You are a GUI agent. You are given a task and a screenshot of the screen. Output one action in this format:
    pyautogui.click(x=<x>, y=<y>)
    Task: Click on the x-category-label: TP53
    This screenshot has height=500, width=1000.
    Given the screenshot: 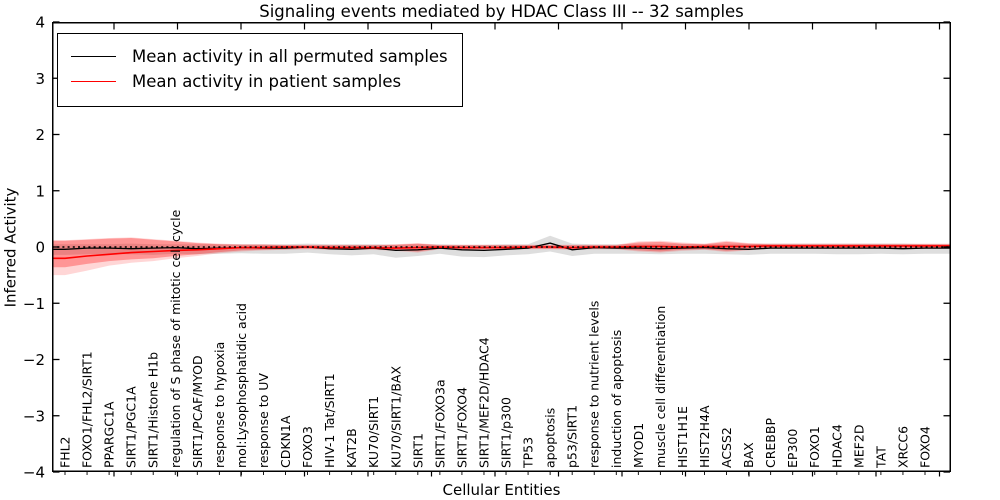 What is the action you would take?
    pyautogui.click(x=528, y=453)
    